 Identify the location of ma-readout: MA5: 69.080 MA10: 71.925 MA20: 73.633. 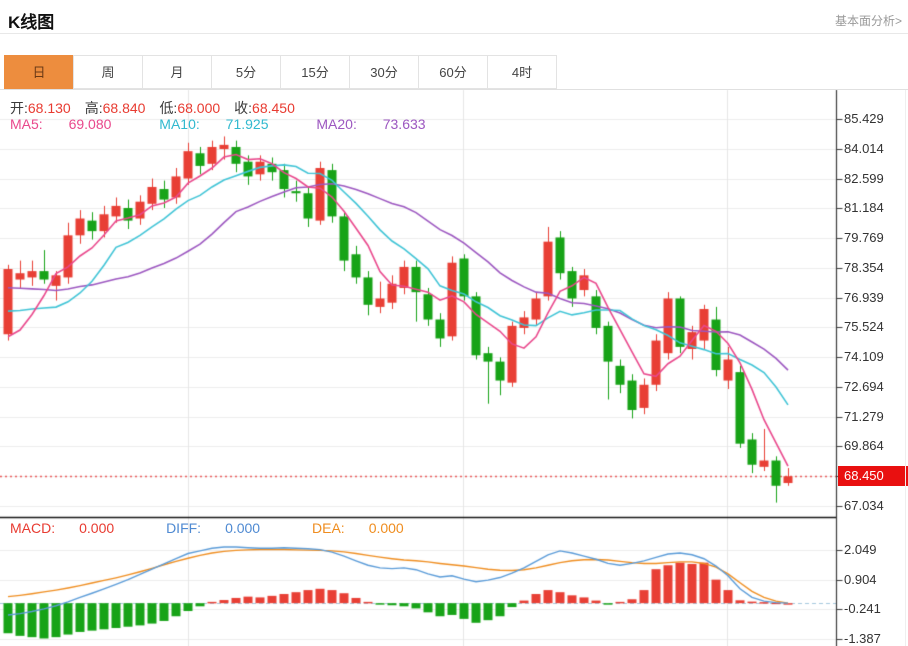
(240, 124).